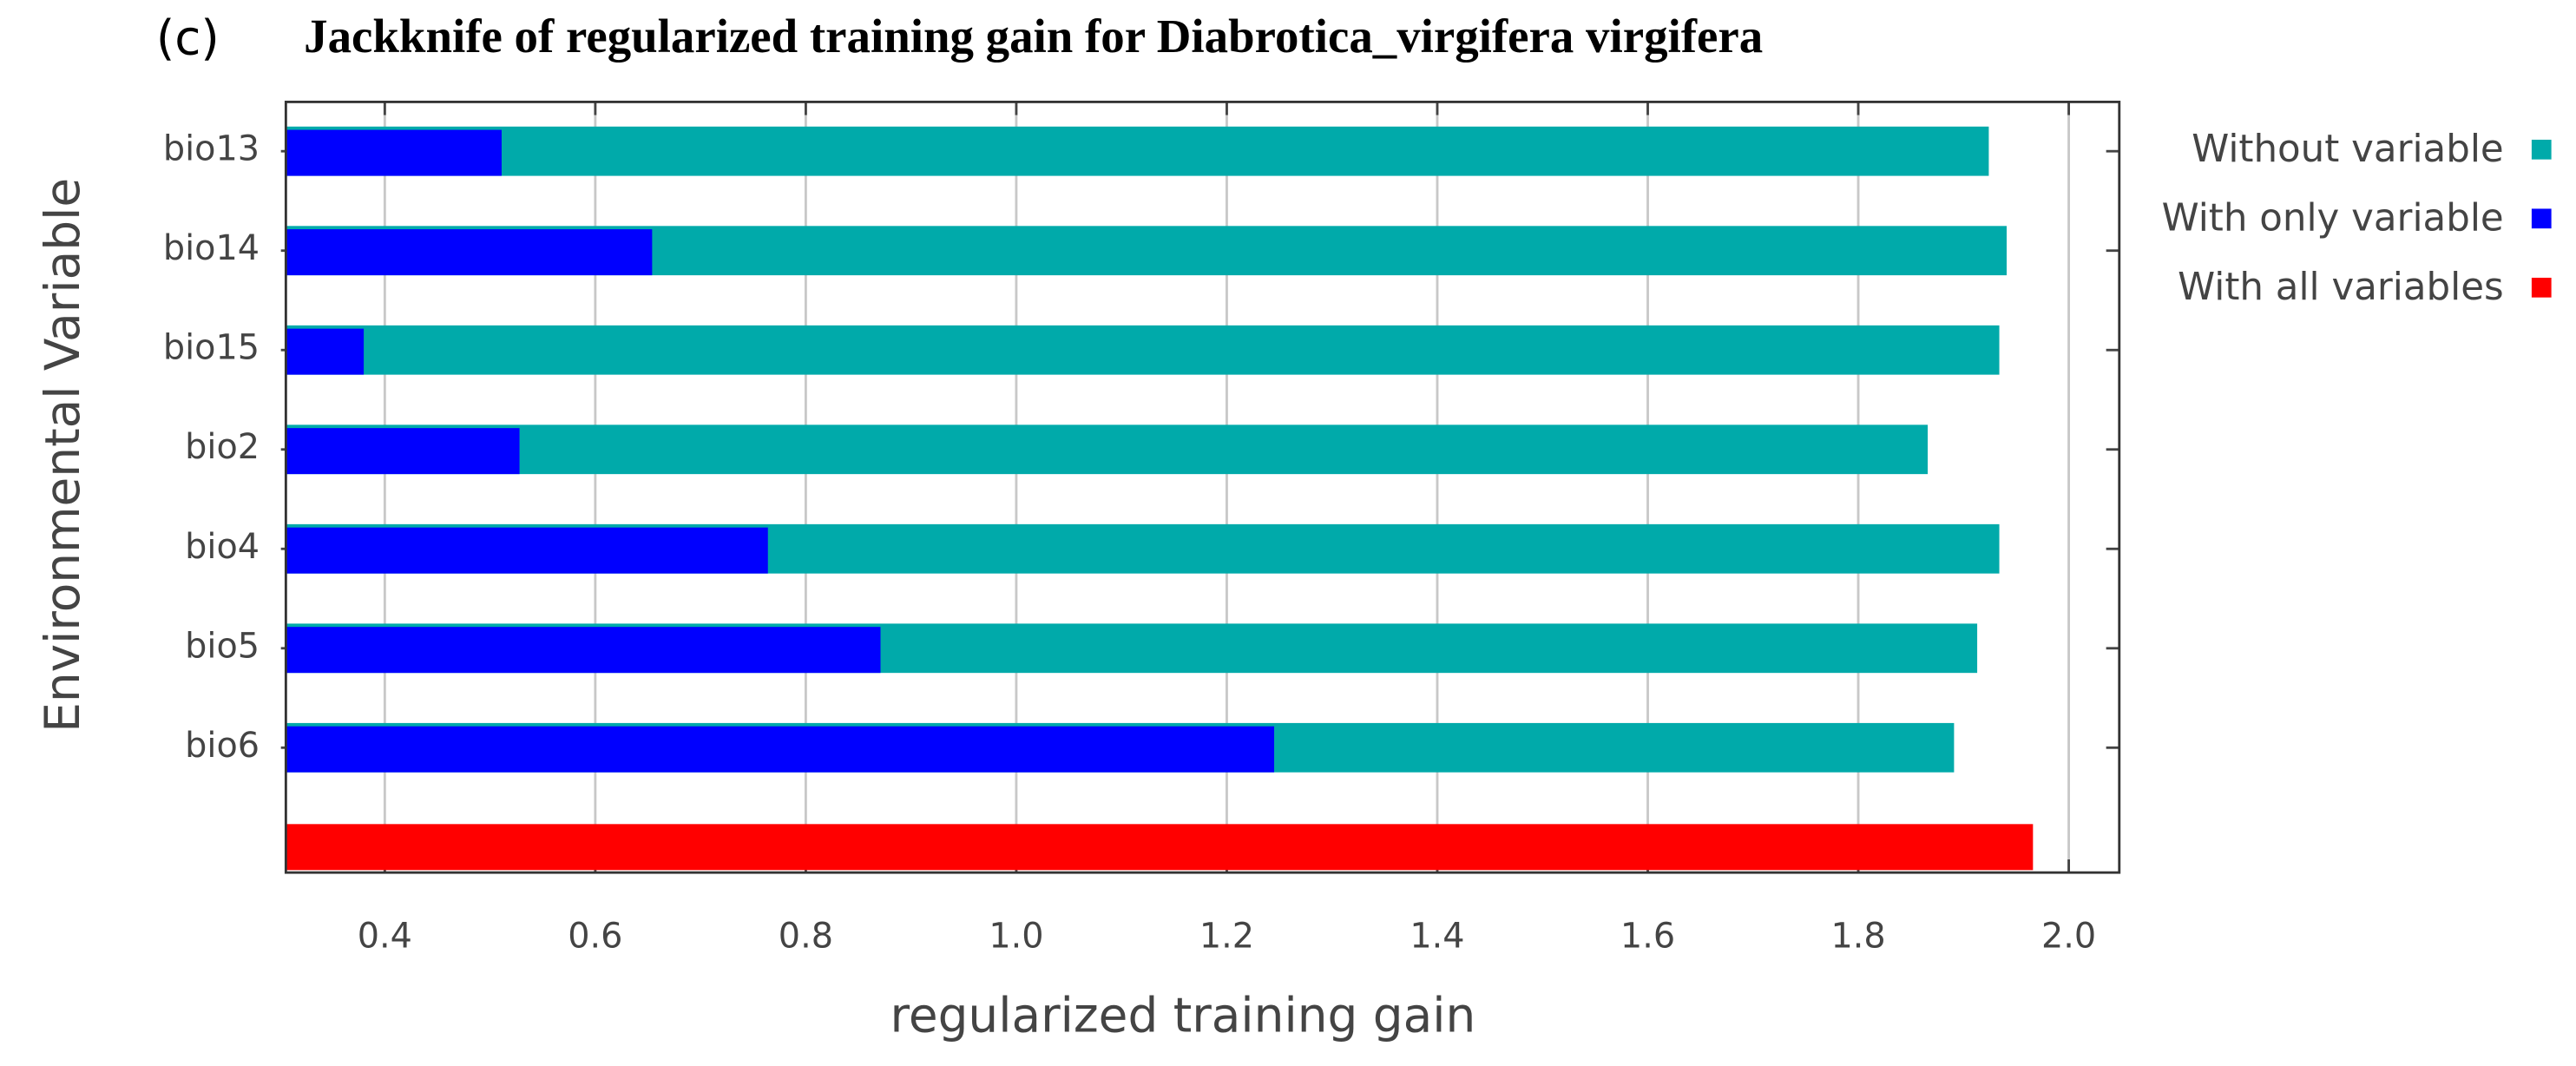  Describe the element at coordinates (806, 936) in the screenshot. I see `x-tick-label: 0.8` at that location.